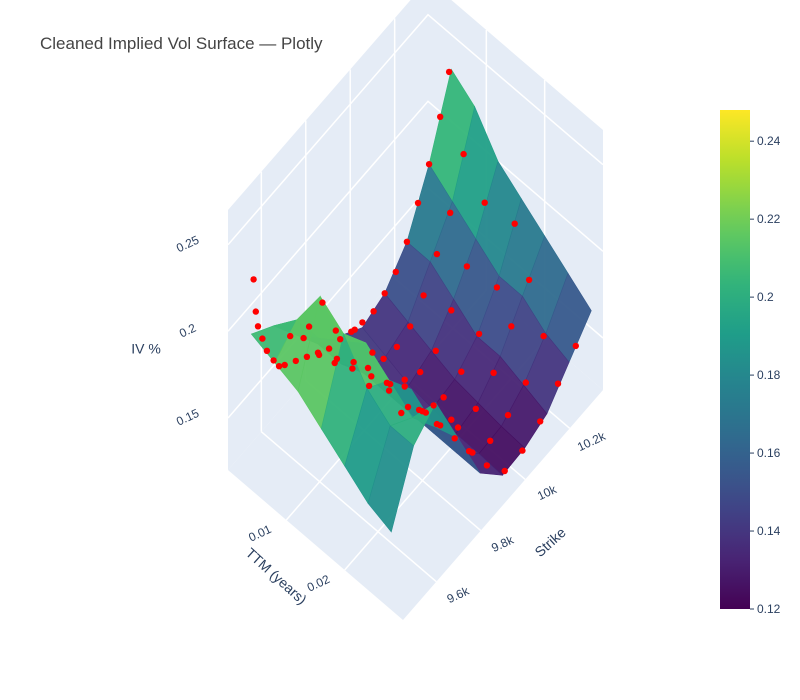  Describe the element at coordinates (769, 531) in the screenshot. I see `colorbar-tick-label: 0.14` at that location.